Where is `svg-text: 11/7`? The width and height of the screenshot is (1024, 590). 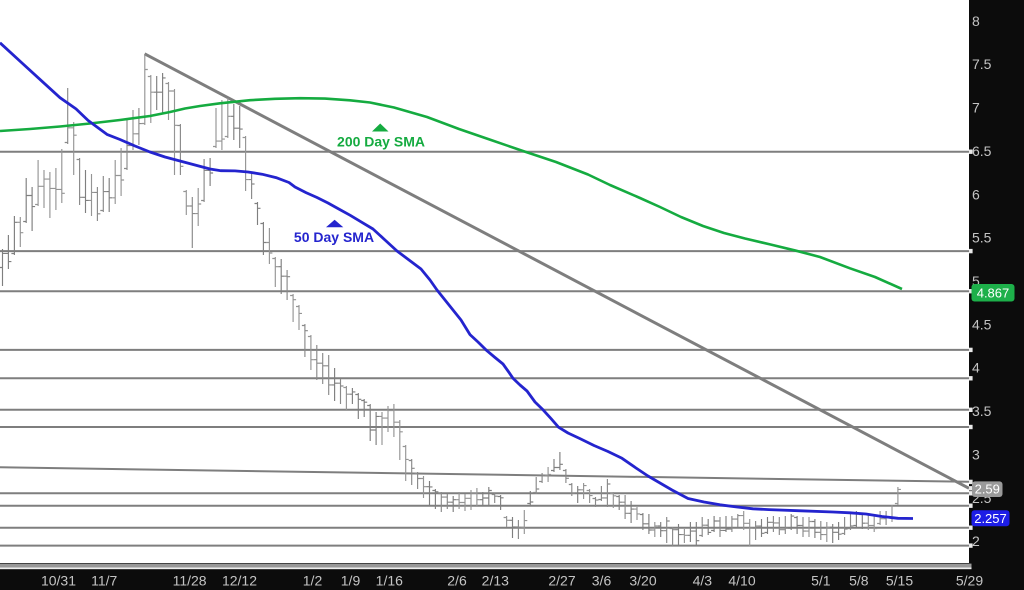
svg-text: 11/7 is located at coordinates (104, 580).